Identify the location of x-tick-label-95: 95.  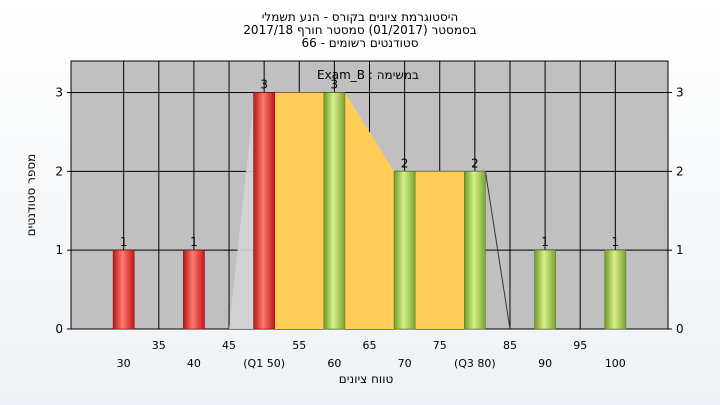
(580, 345).